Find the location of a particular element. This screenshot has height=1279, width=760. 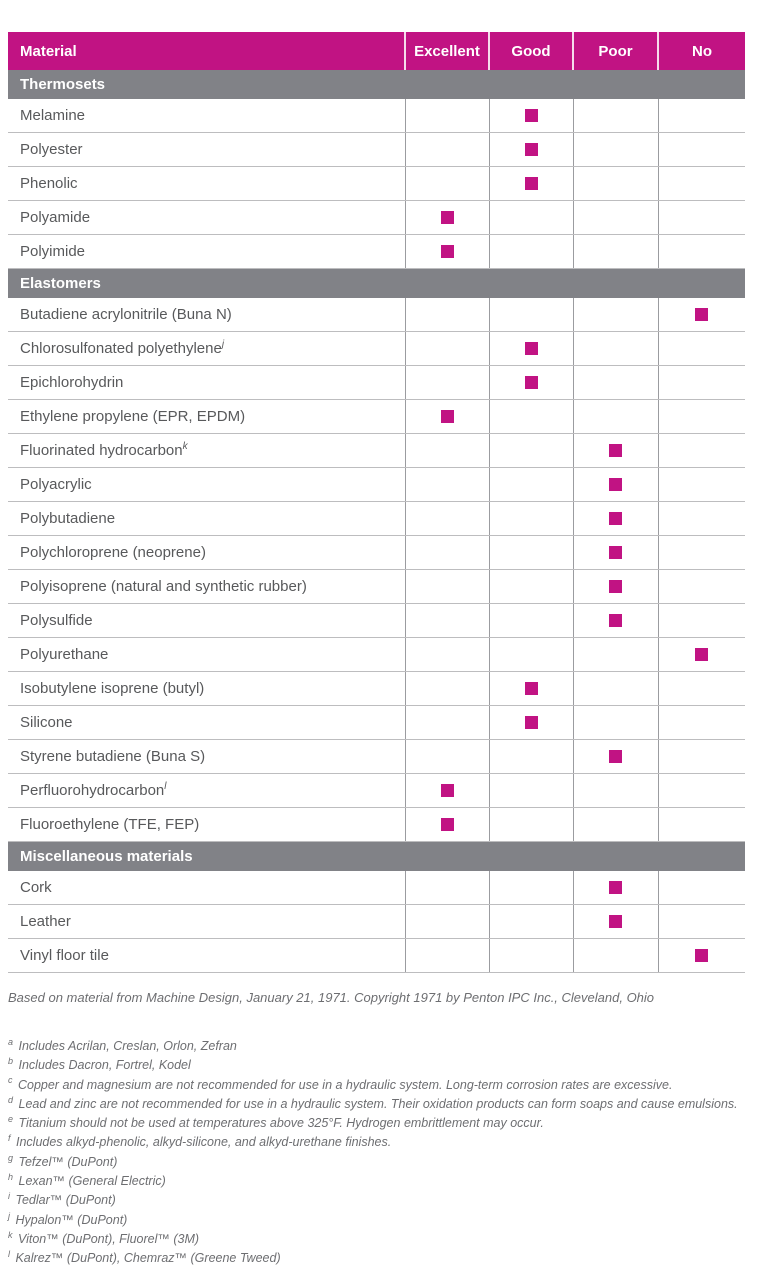

material-name: Phenolic is located at coordinates (206, 183).